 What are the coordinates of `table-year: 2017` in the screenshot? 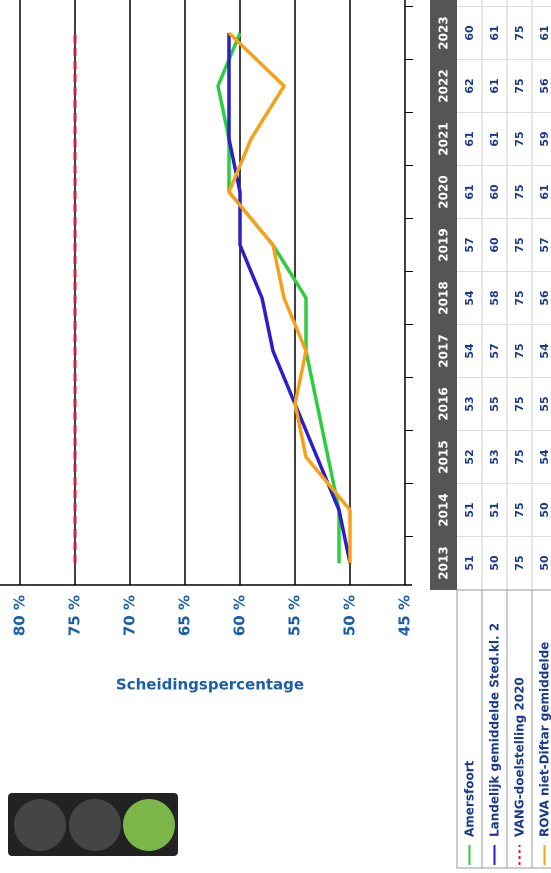 It's located at (444, 350).